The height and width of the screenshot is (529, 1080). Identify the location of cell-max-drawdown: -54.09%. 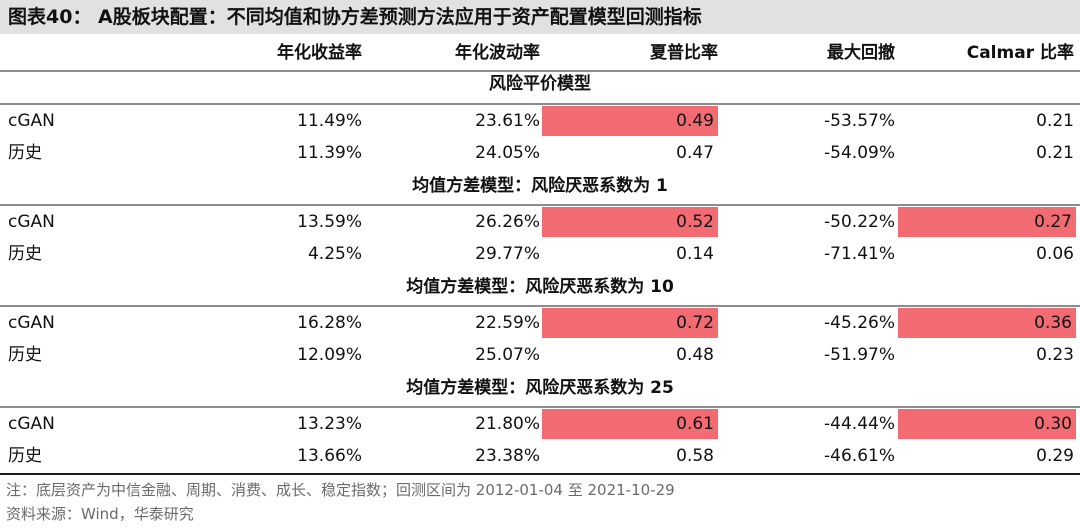
(859, 153).